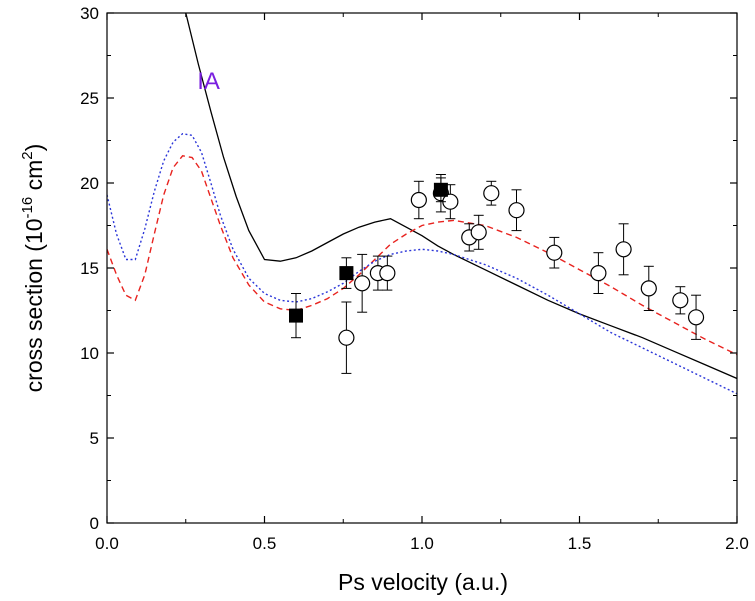  What do you see at coordinates (34, 305) in the screenshot?
I see `y-axis-title-prefix: cross section (10` at bounding box center [34, 305].